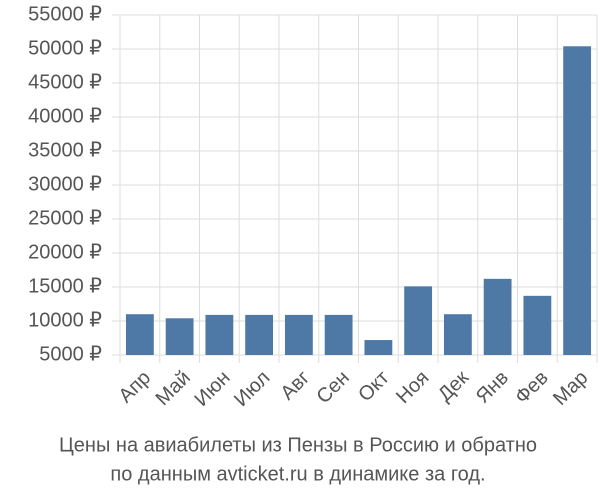  I want to click on x-tick-label: Окт, so click(373, 386).